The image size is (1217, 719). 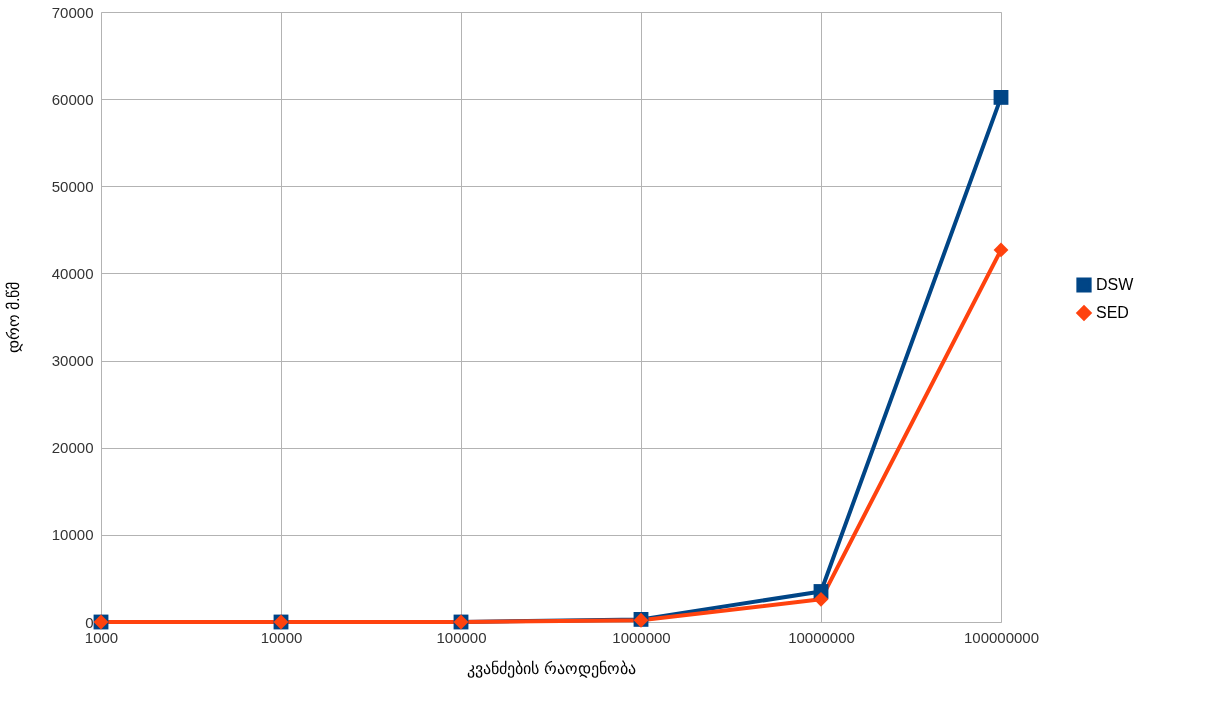 What do you see at coordinates (1112, 312) in the screenshot?
I see `legend-label: SED` at bounding box center [1112, 312].